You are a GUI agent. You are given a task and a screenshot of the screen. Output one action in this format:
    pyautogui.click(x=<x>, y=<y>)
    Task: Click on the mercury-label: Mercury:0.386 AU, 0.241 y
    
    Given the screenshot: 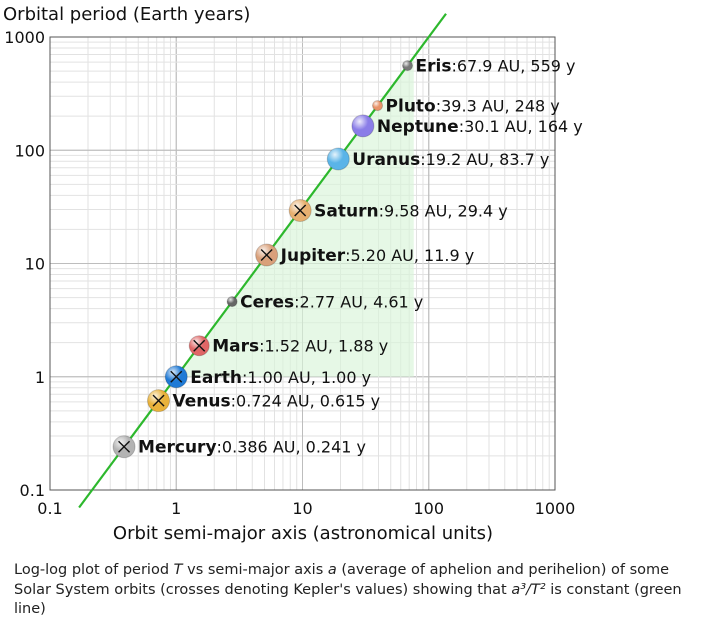 What is the action you would take?
    pyautogui.click(x=252, y=448)
    